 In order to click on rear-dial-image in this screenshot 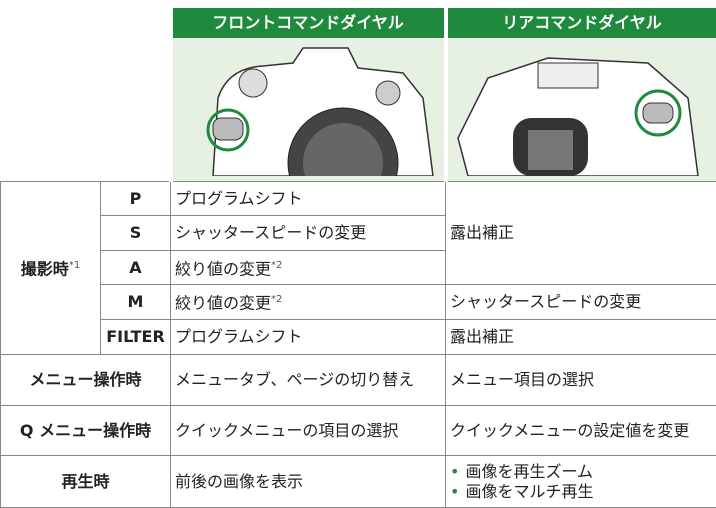, I will do `click(581, 107)`.